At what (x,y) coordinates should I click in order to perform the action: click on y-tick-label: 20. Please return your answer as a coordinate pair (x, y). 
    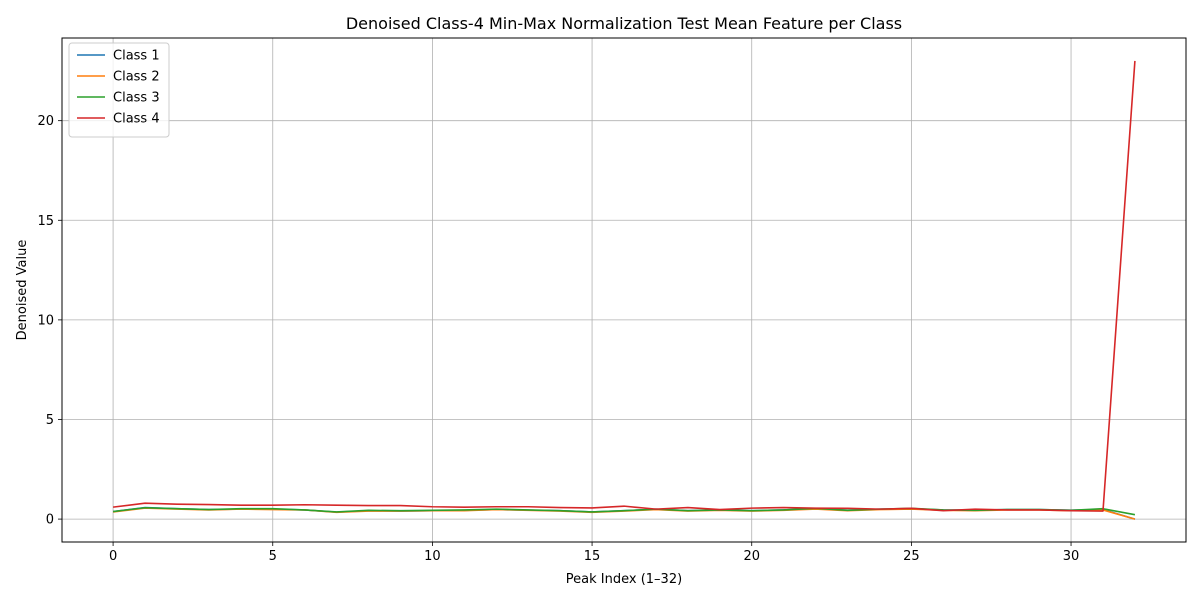
    Looking at the image, I should click on (45, 121).